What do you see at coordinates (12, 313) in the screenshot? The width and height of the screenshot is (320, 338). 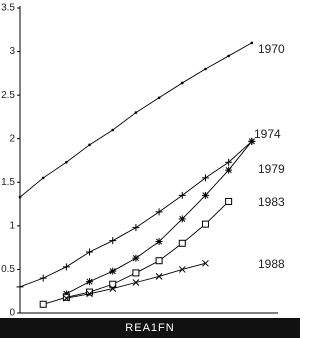 I see `y-tick-label: 0` at bounding box center [12, 313].